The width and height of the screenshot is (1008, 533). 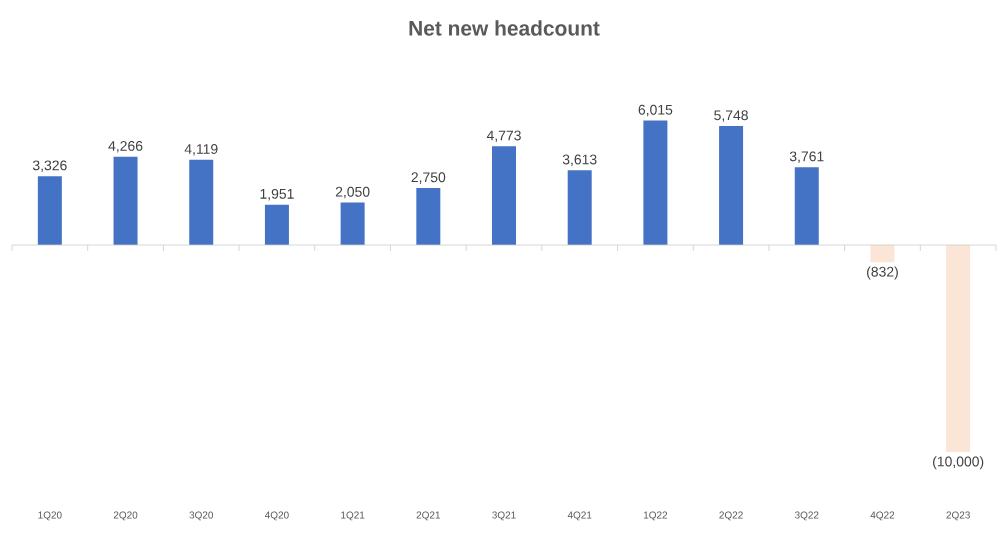 I want to click on data-label: 4,773, so click(x=503, y=136).